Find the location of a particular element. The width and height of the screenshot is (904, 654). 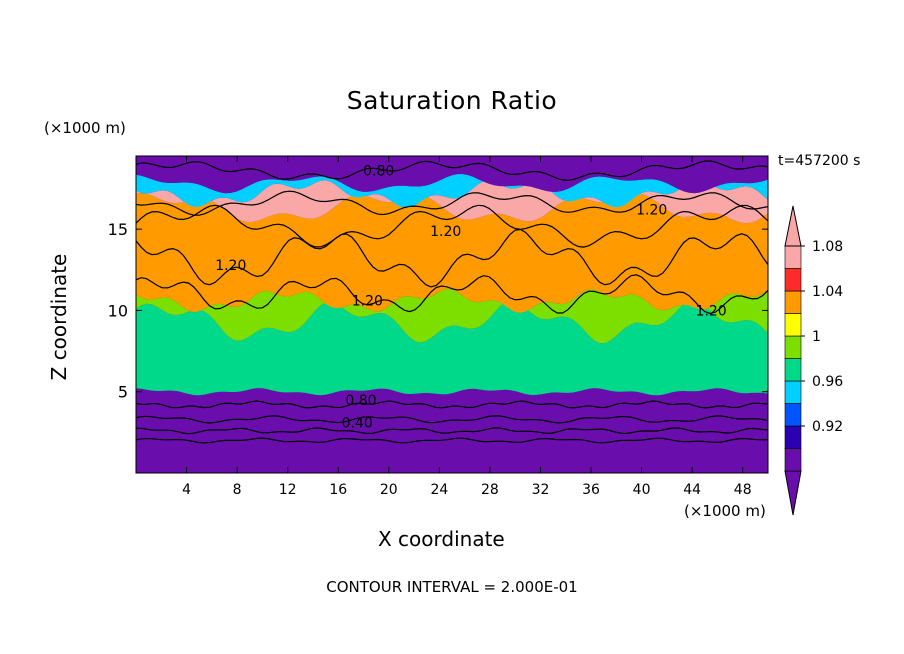

x-tick-label-4: 20 is located at coordinates (389, 490).